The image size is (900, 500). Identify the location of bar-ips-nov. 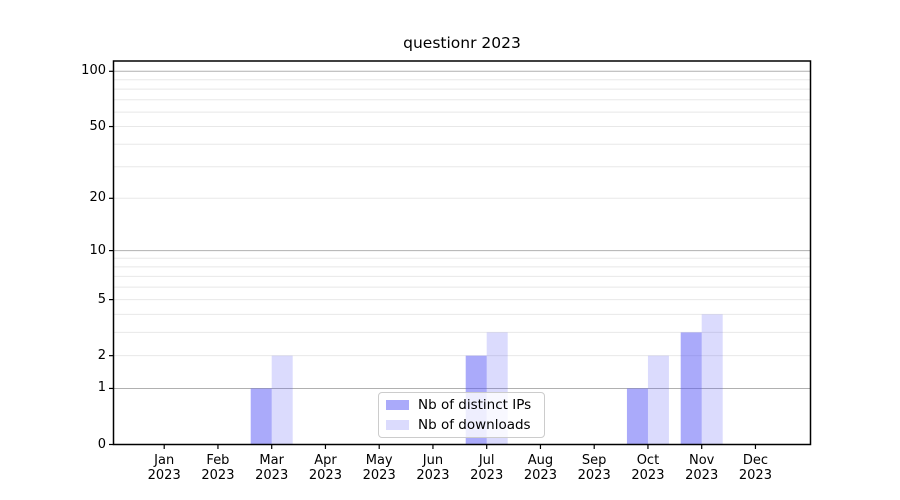
(691, 388).